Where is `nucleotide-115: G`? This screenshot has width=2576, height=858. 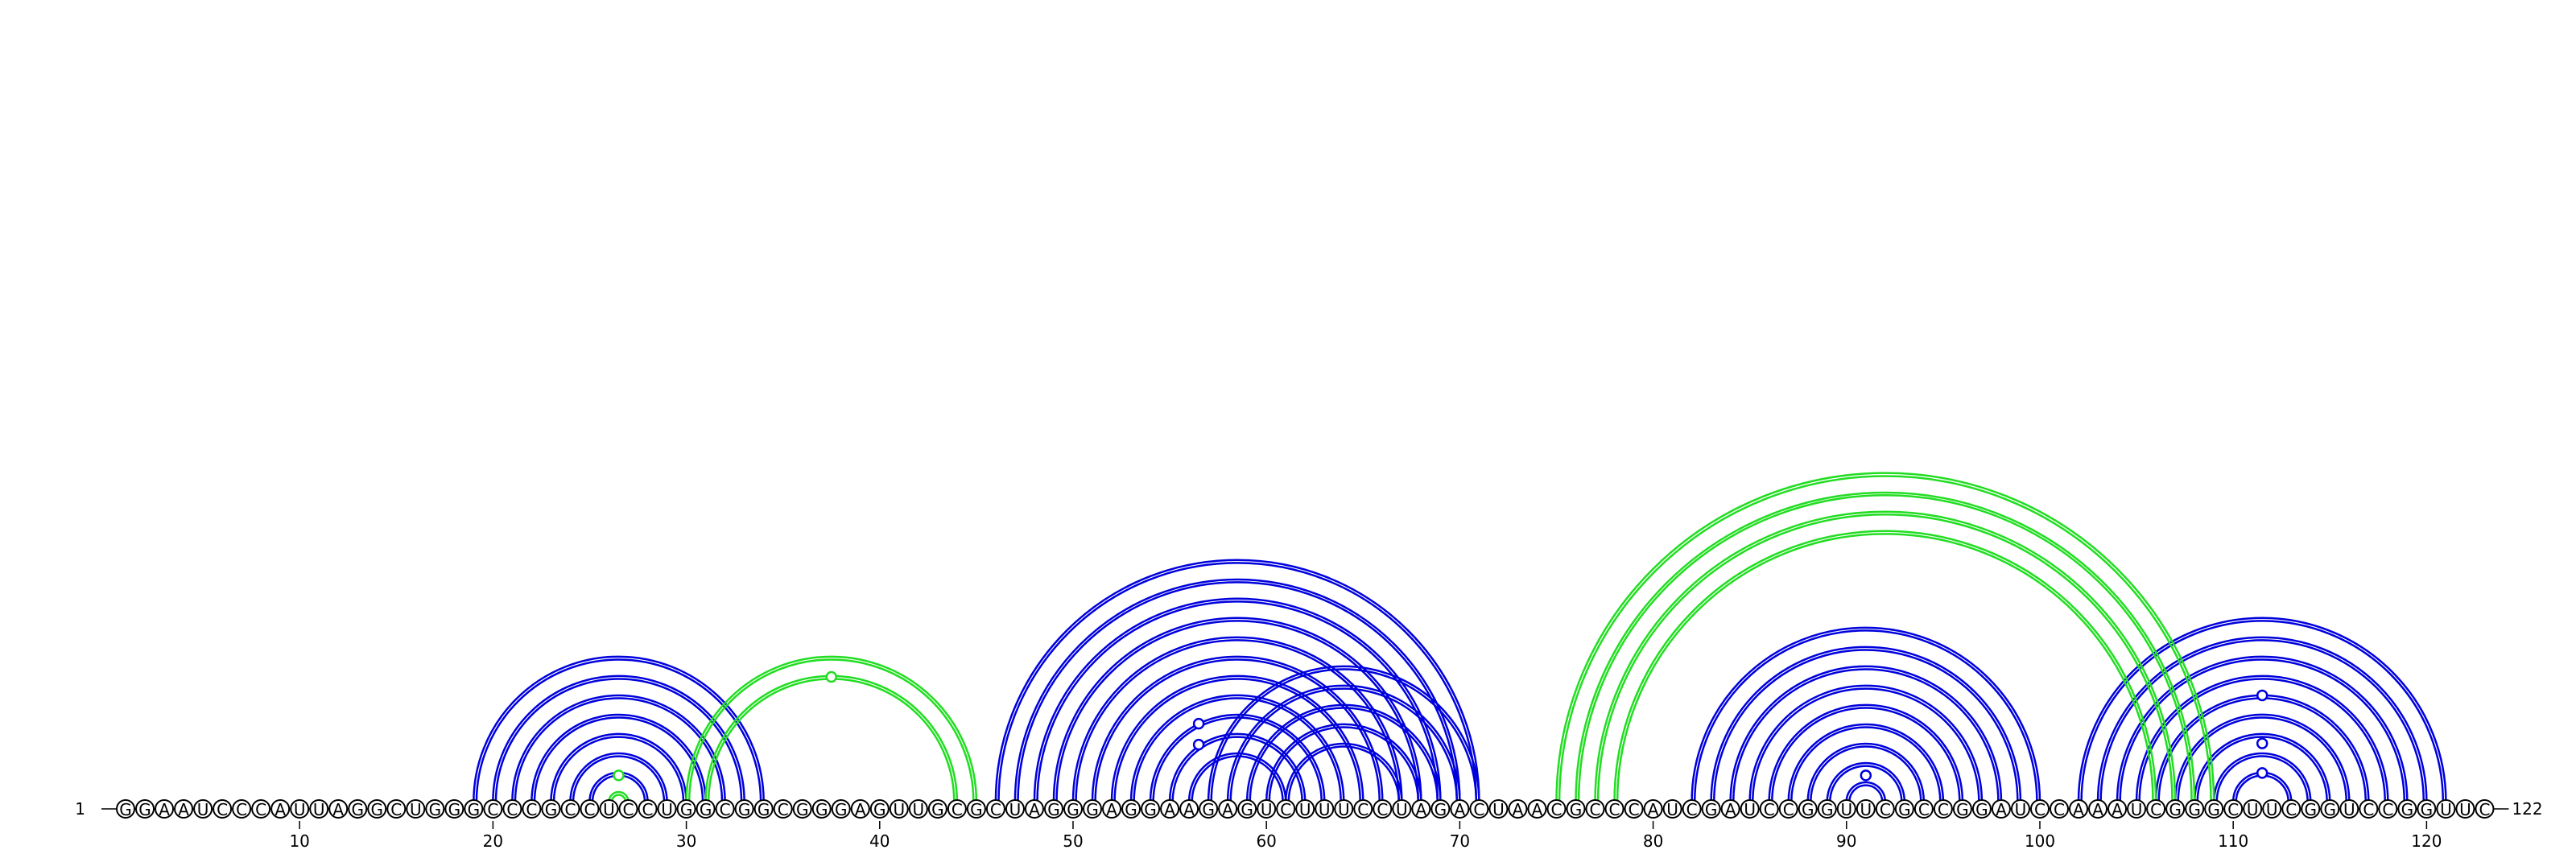
nucleotide-115: G is located at coordinates (2330, 809).